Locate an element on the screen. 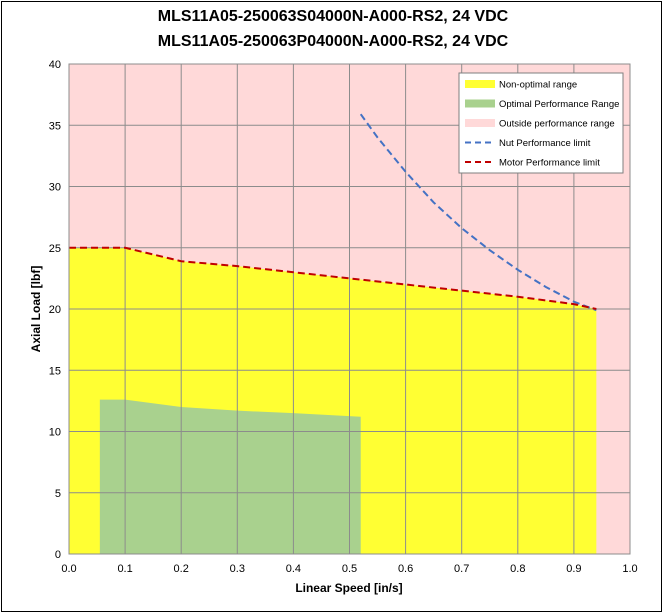 This screenshot has height=615, width=665. y-tick-label: 35 is located at coordinates (55, 126).